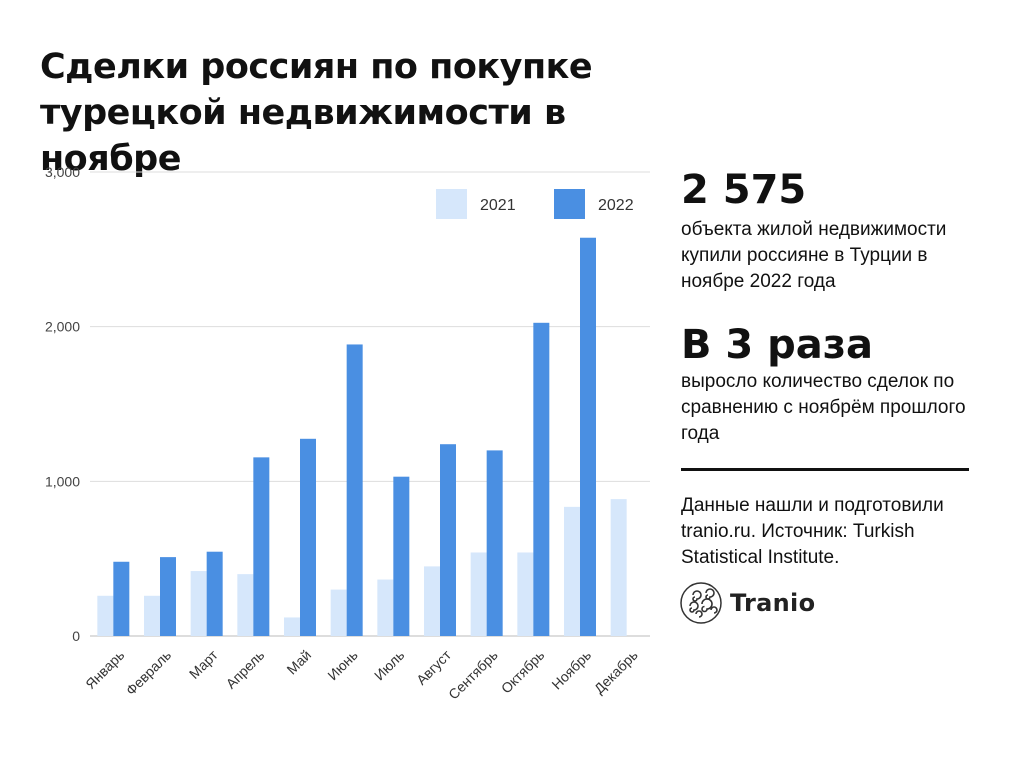 Image resolution: width=1024 pixels, height=768 pixels. I want to click on legend-label-2022: 2022, so click(616, 205).